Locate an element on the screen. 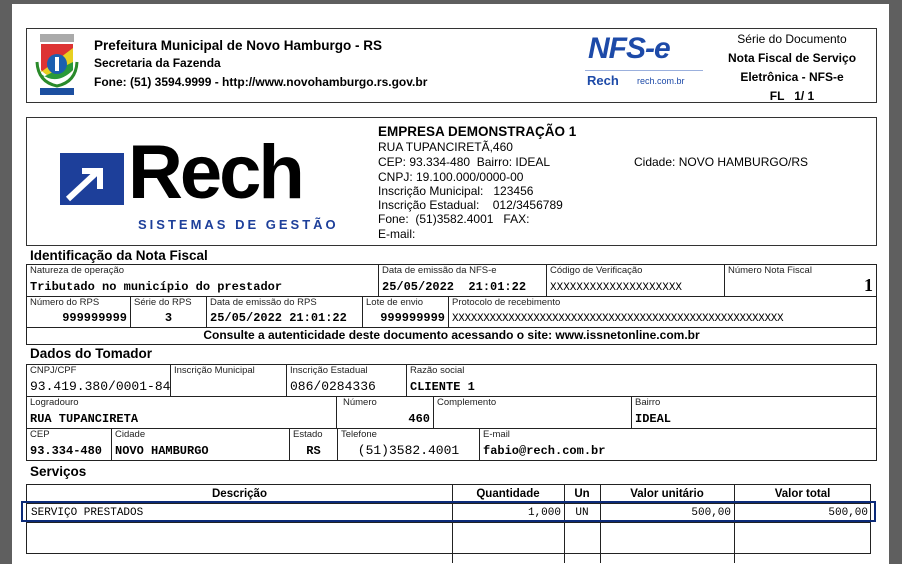  field-label: Inscrição Municipal is located at coordinates (214, 370).